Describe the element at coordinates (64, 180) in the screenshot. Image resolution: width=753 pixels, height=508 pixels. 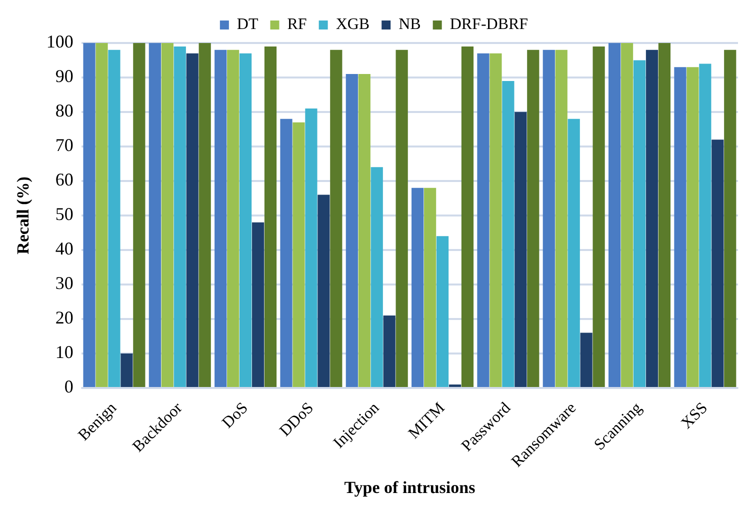
I see `y-tick-label: 60` at that location.